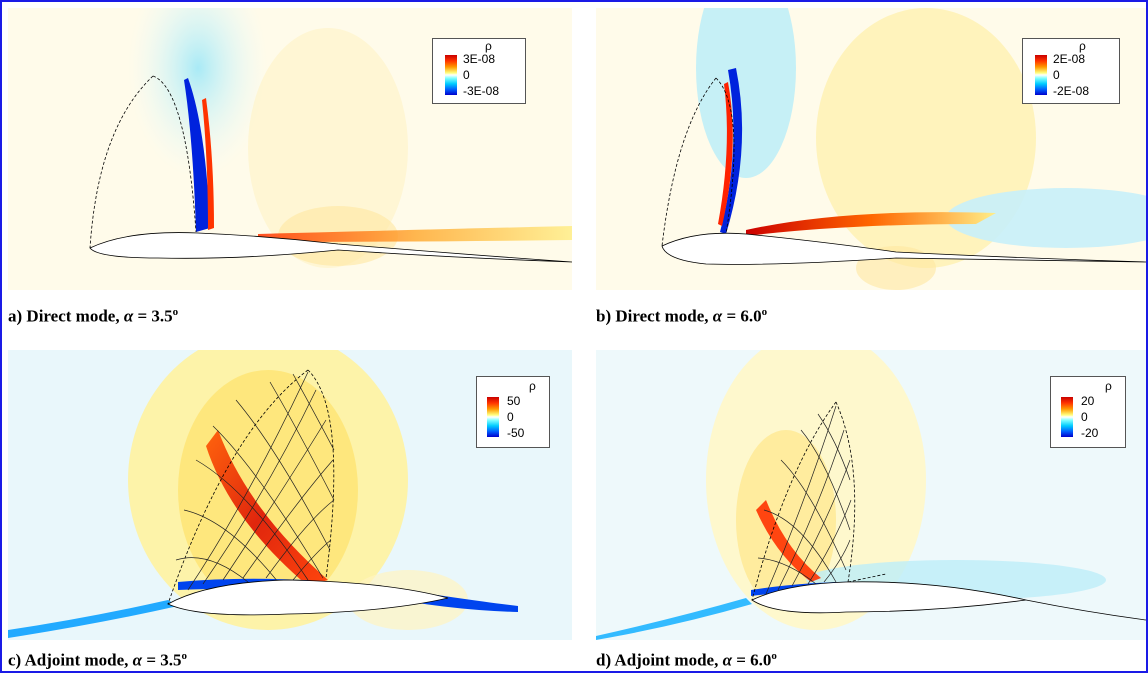  I want to click on caption-text: d) Adjoint mode,, so click(657, 660).